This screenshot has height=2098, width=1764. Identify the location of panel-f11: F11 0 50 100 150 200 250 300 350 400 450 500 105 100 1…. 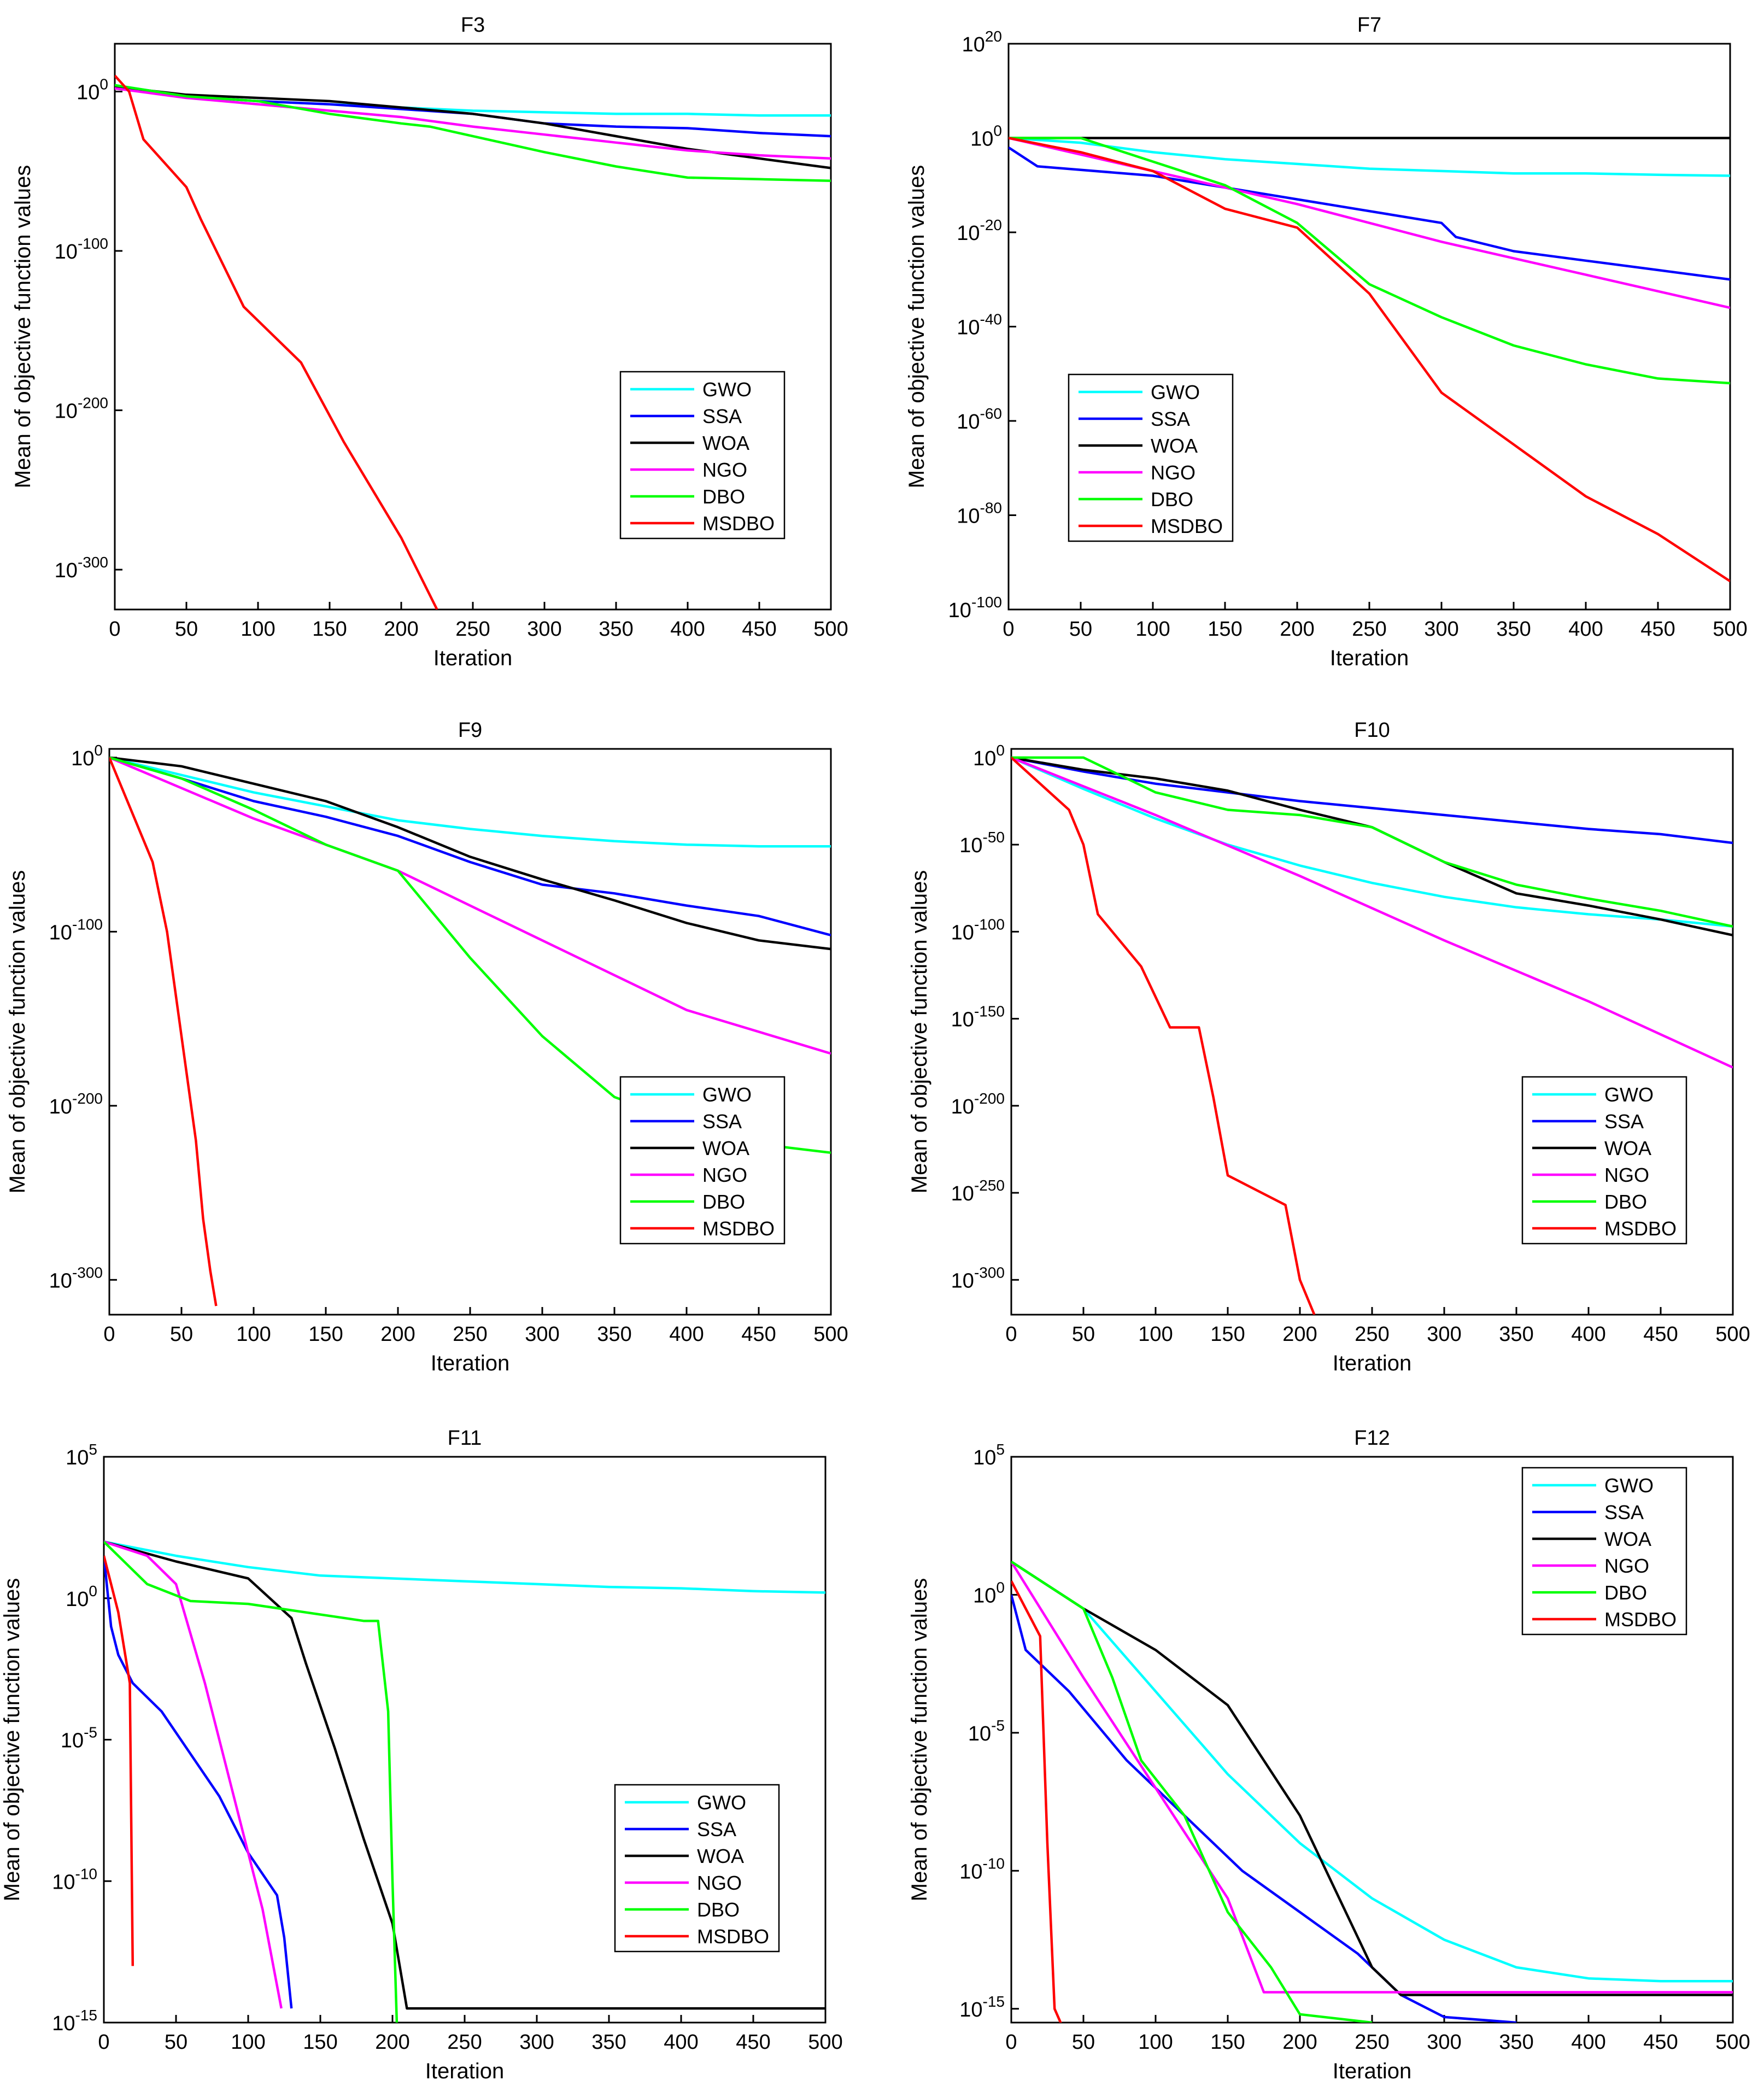
(421, 1755).